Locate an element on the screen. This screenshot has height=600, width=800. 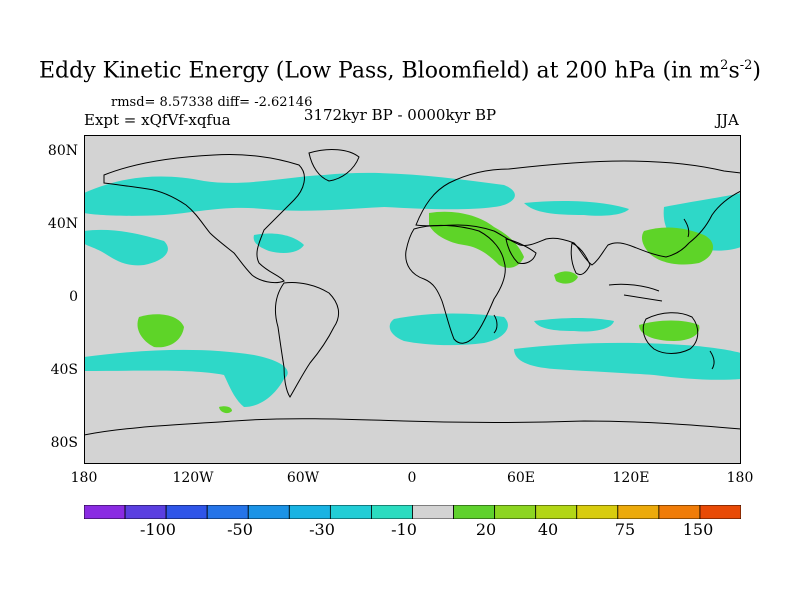
x-tick-60w: 60W is located at coordinates (303, 478).